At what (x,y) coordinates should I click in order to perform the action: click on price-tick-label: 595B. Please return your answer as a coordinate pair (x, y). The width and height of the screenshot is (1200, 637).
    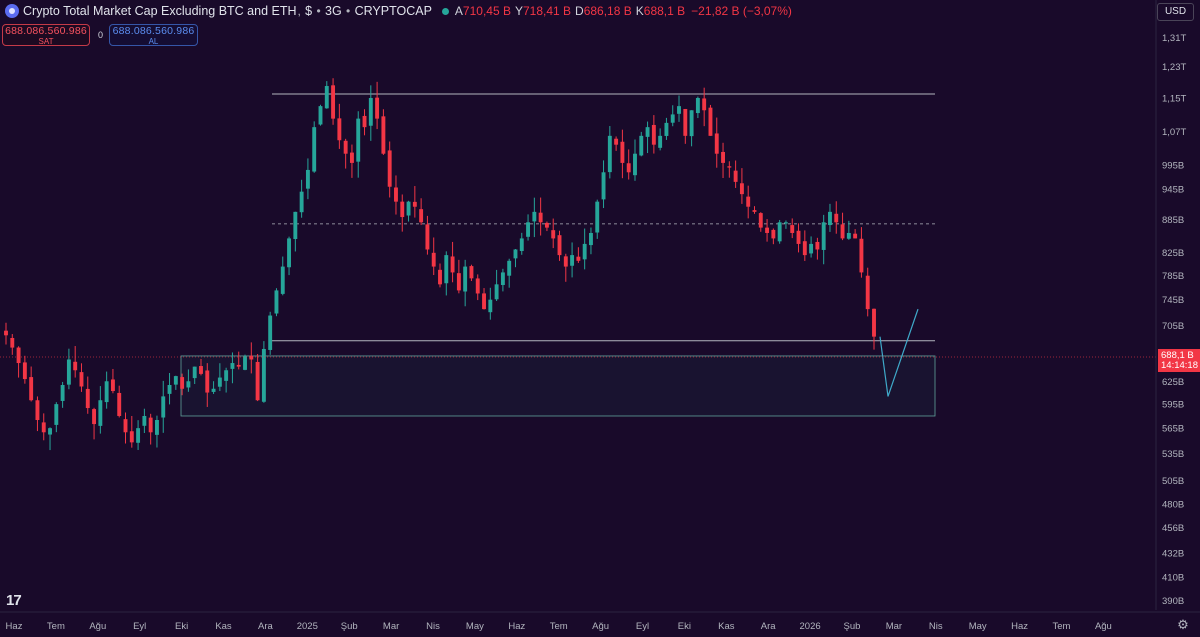
    Looking at the image, I should click on (1173, 405).